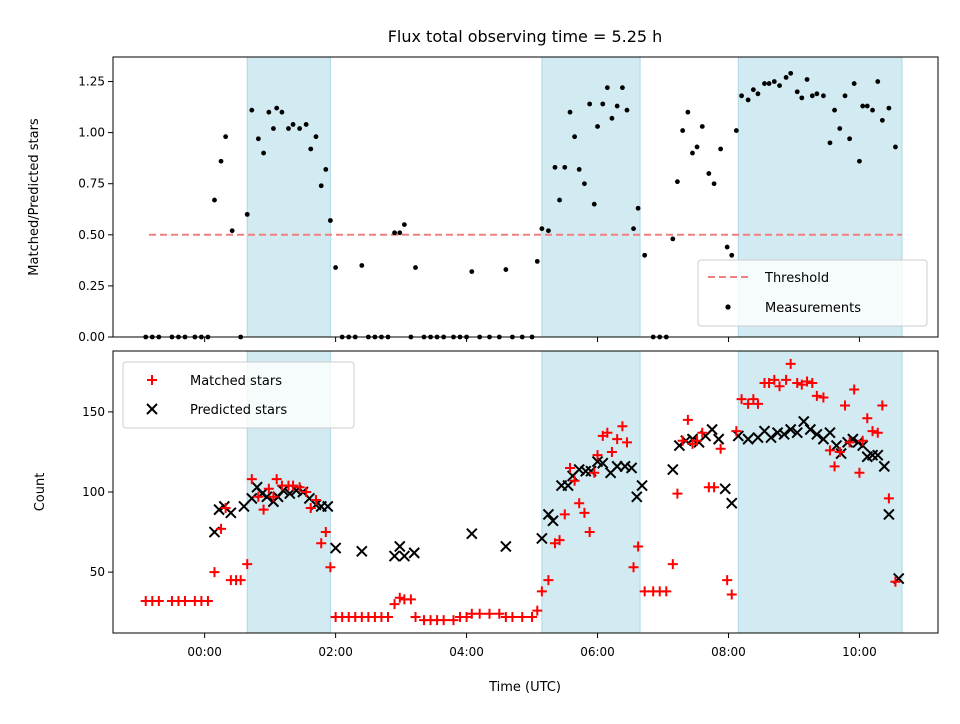 This screenshot has height=724, width=960. What do you see at coordinates (95, 209) in the screenshot?
I see `top-y-ticks: 0.00 0.25 0.50 0.75 1.00 1.25` at bounding box center [95, 209].